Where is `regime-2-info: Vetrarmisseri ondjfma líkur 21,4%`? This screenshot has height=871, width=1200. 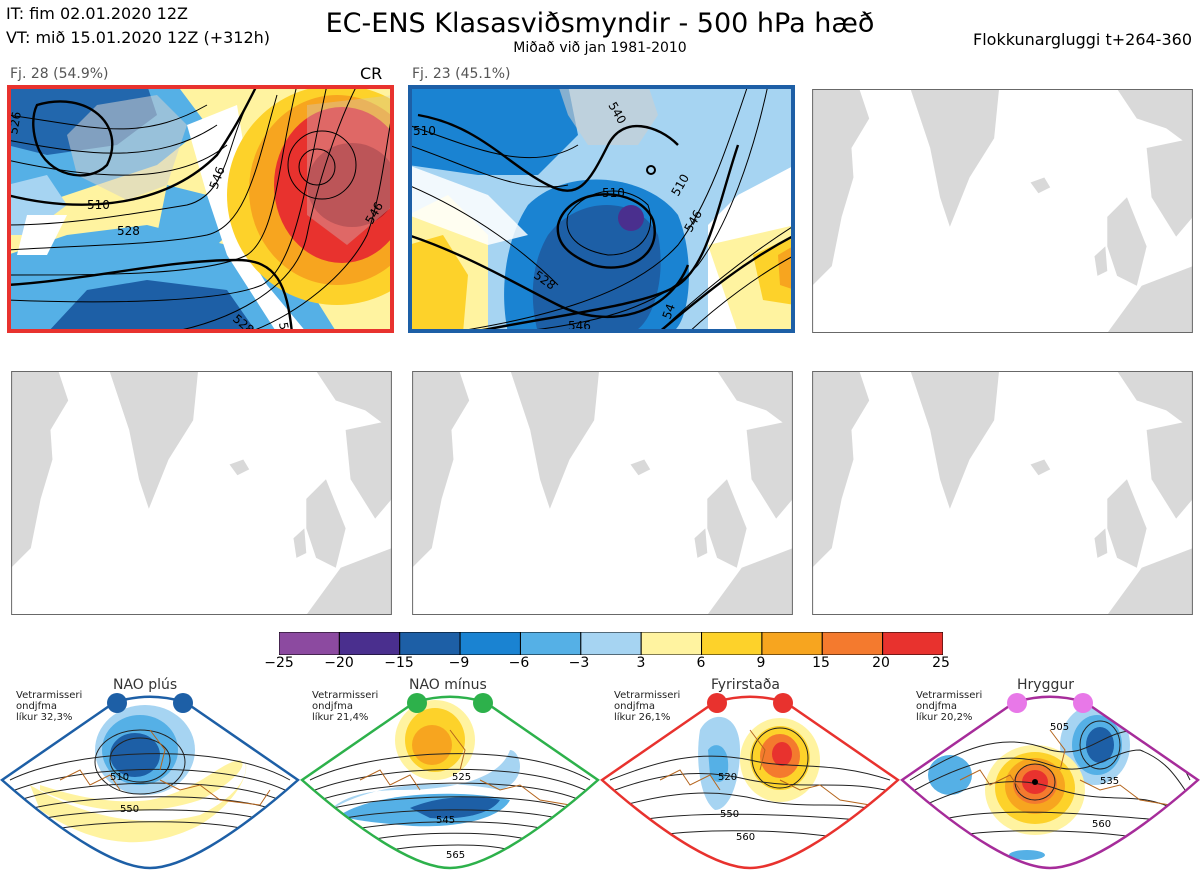
regime-2-info: Vetrarmisseri ondjfma líkur 21,4% is located at coordinates (345, 706).